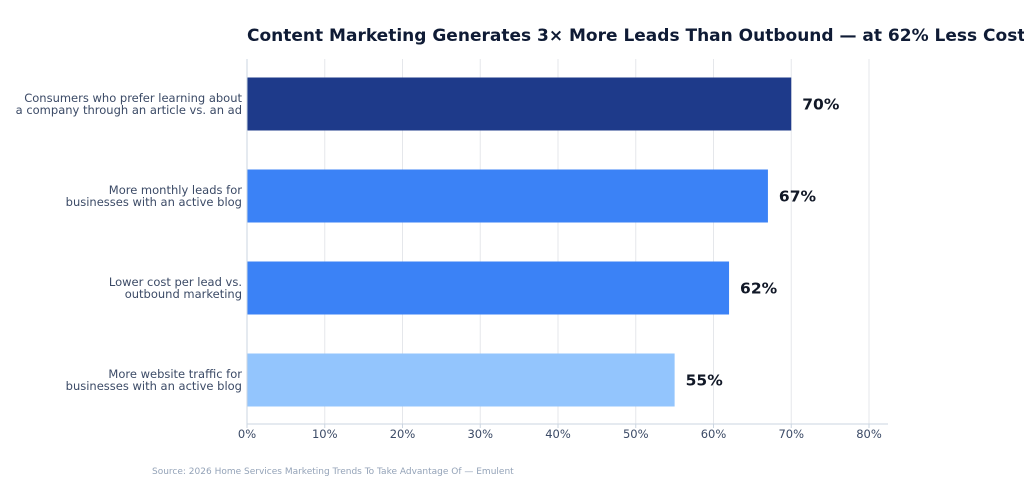 This screenshot has height=503, width=1024. Describe the element at coordinates (129, 110) in the screenshot. I see `category-label: a company through an article vs. an ad` at that location.